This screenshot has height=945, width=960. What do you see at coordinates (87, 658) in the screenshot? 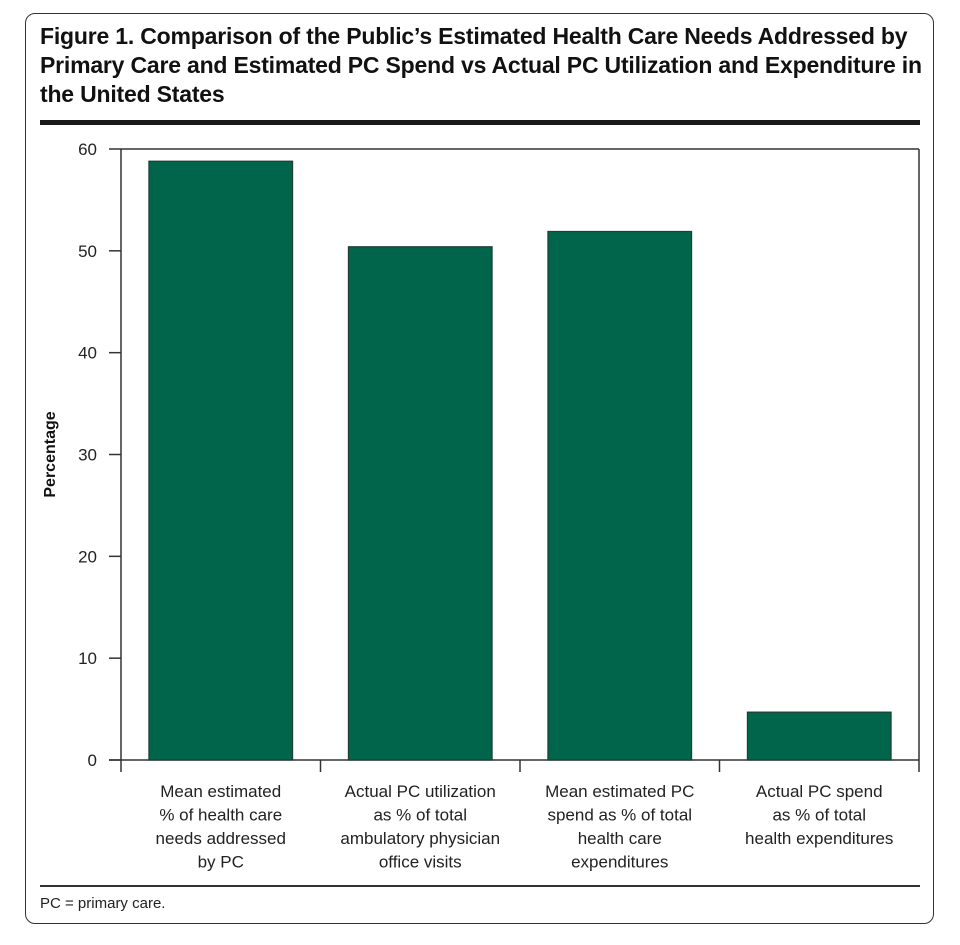
I see `y-tick-label: 10` at bounding box center [87, 658].